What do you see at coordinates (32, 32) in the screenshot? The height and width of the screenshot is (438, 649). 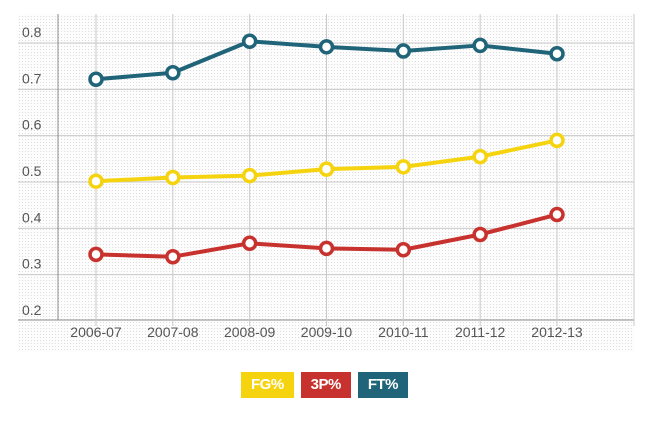 I see `y-tick-label: 0.8` at bounding box center [32, 32].